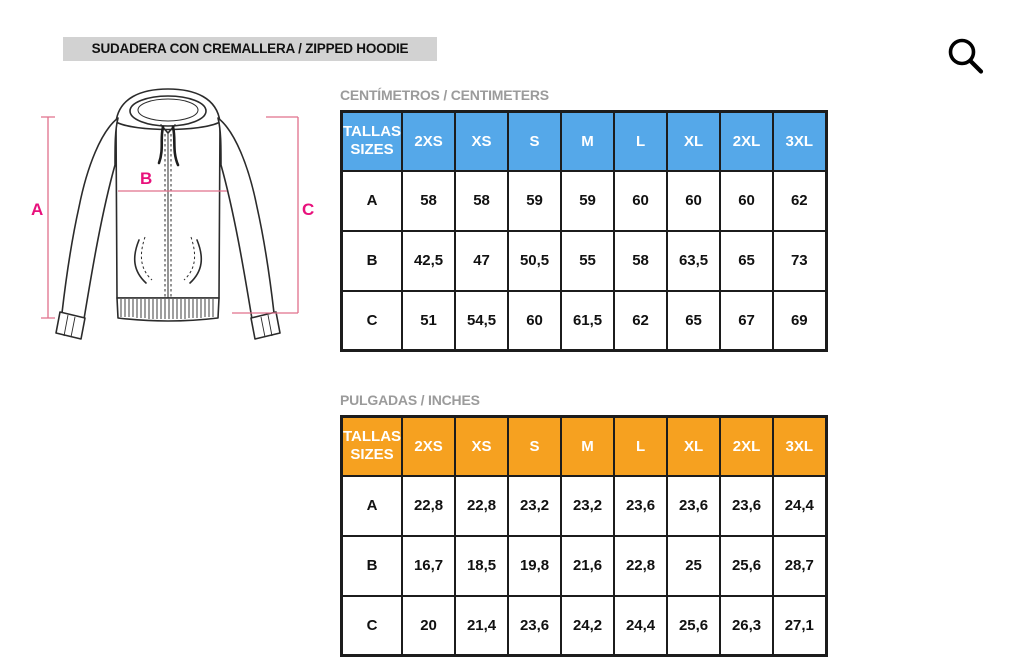 The height and width of the screenshot is (669, 1024). What do you see at coordinates (90, 218) in the screenshot?
I see `hoodie-left-sleeve` at bounding box center [90, 218].